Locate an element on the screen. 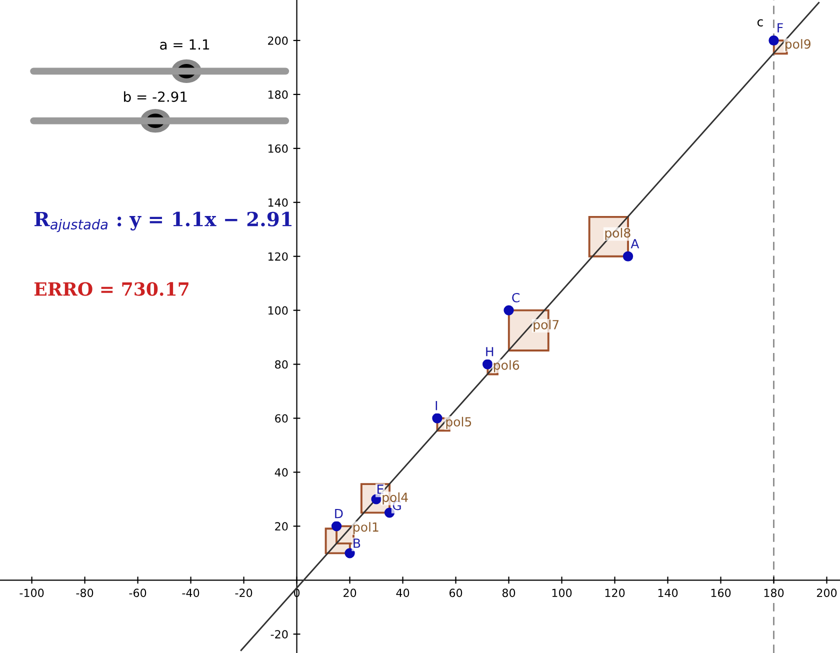 The image size is (840, 653). y-tick-label: 40 is located at coordinates (281, 472).